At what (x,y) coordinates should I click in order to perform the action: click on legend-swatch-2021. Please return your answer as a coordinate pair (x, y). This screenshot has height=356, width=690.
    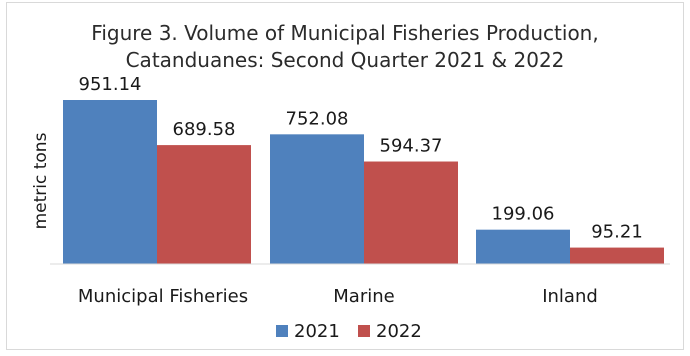
    Looking at the image, I should click on (282, 331).